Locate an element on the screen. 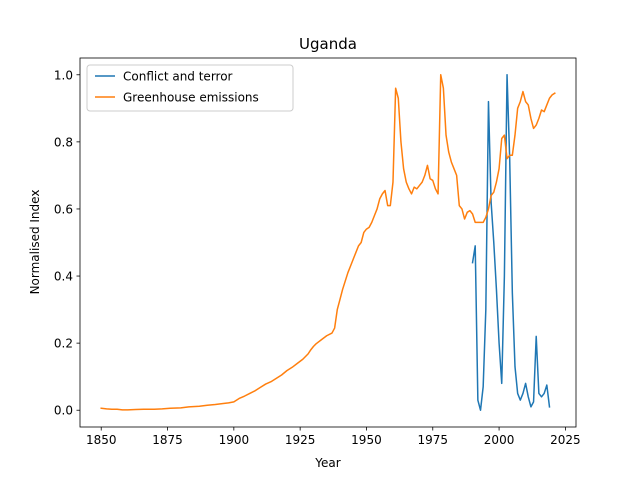 The height and width of the screenshot is (480, 640). x-axis-label: Year is located at coordinates (327, 463).